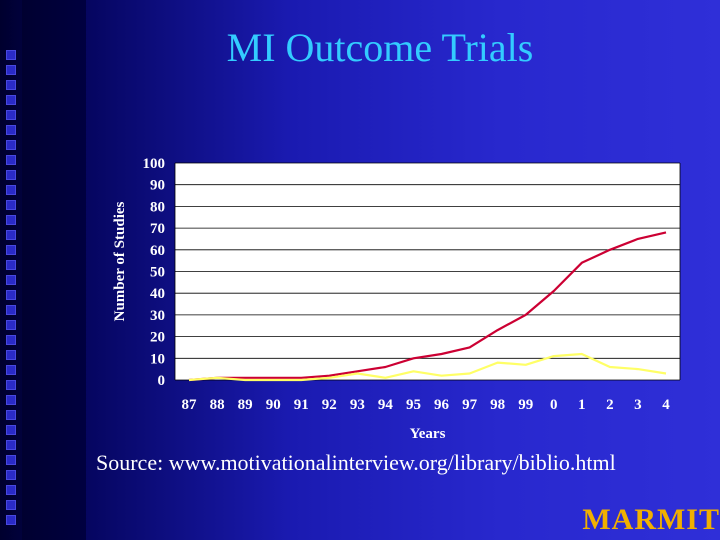  I want to click on y-tick-label: 0, so click(162, 381).